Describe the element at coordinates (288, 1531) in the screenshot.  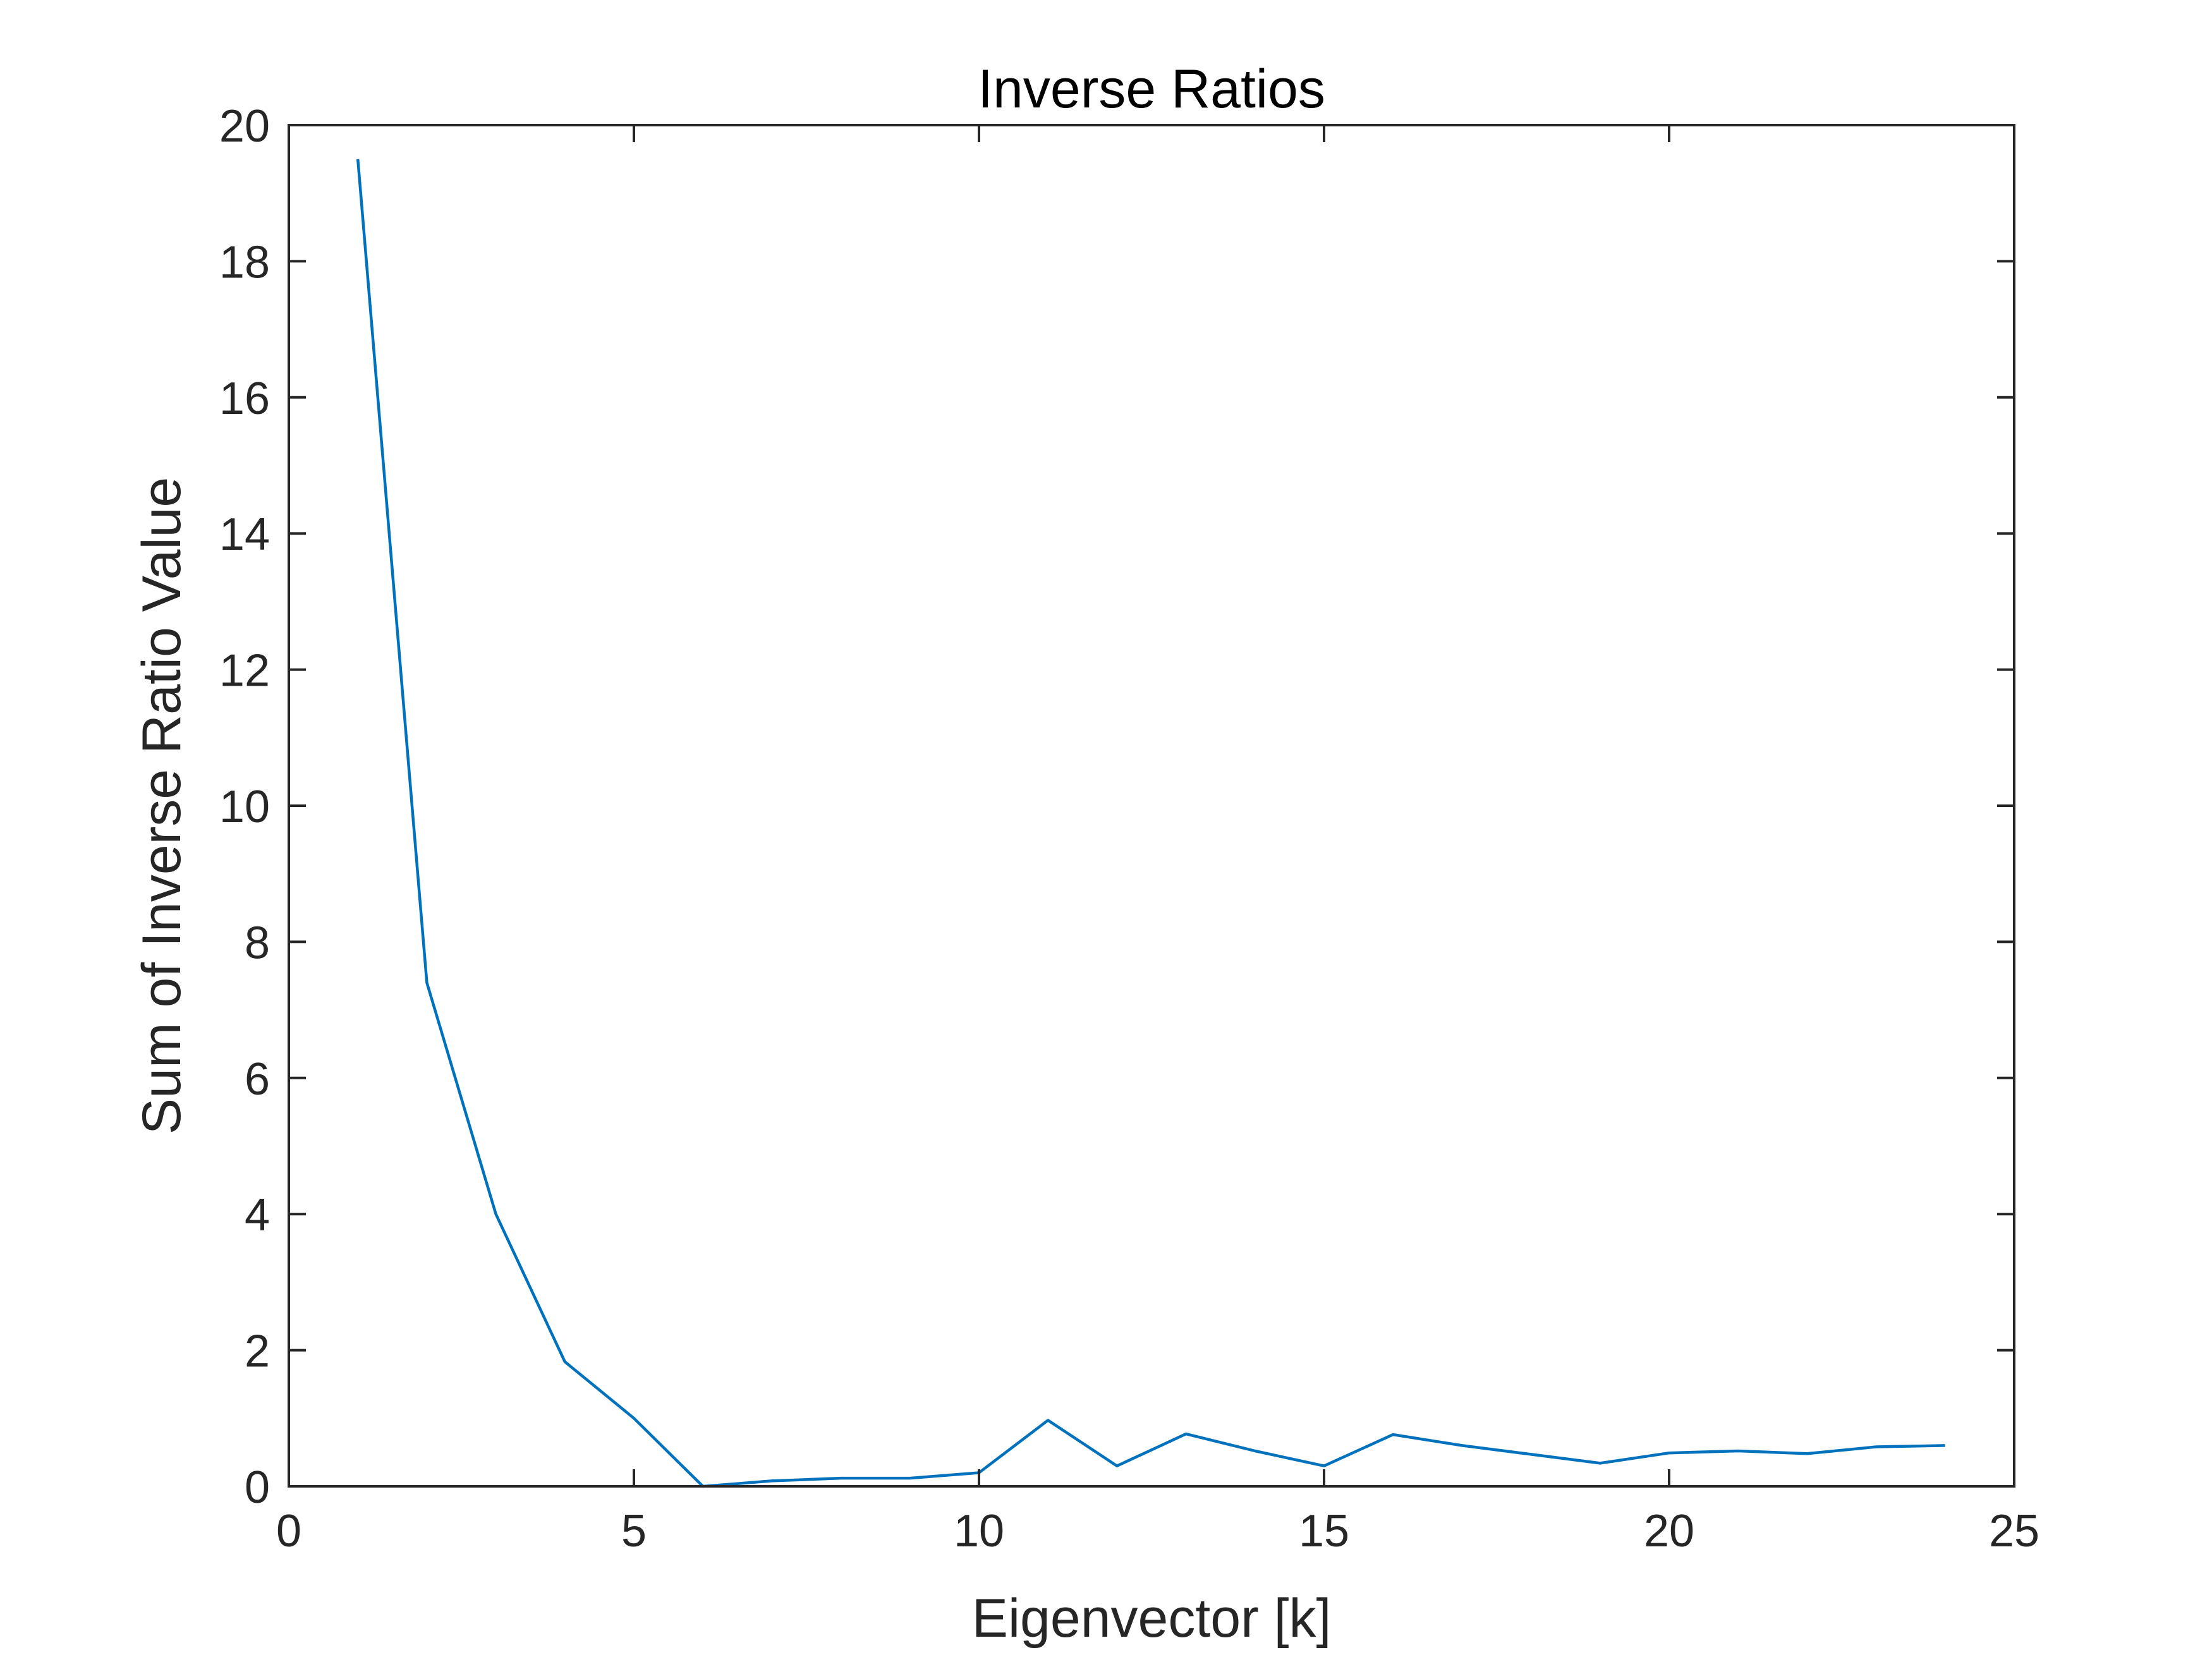
I see `x-tick-label: 0` at that location.